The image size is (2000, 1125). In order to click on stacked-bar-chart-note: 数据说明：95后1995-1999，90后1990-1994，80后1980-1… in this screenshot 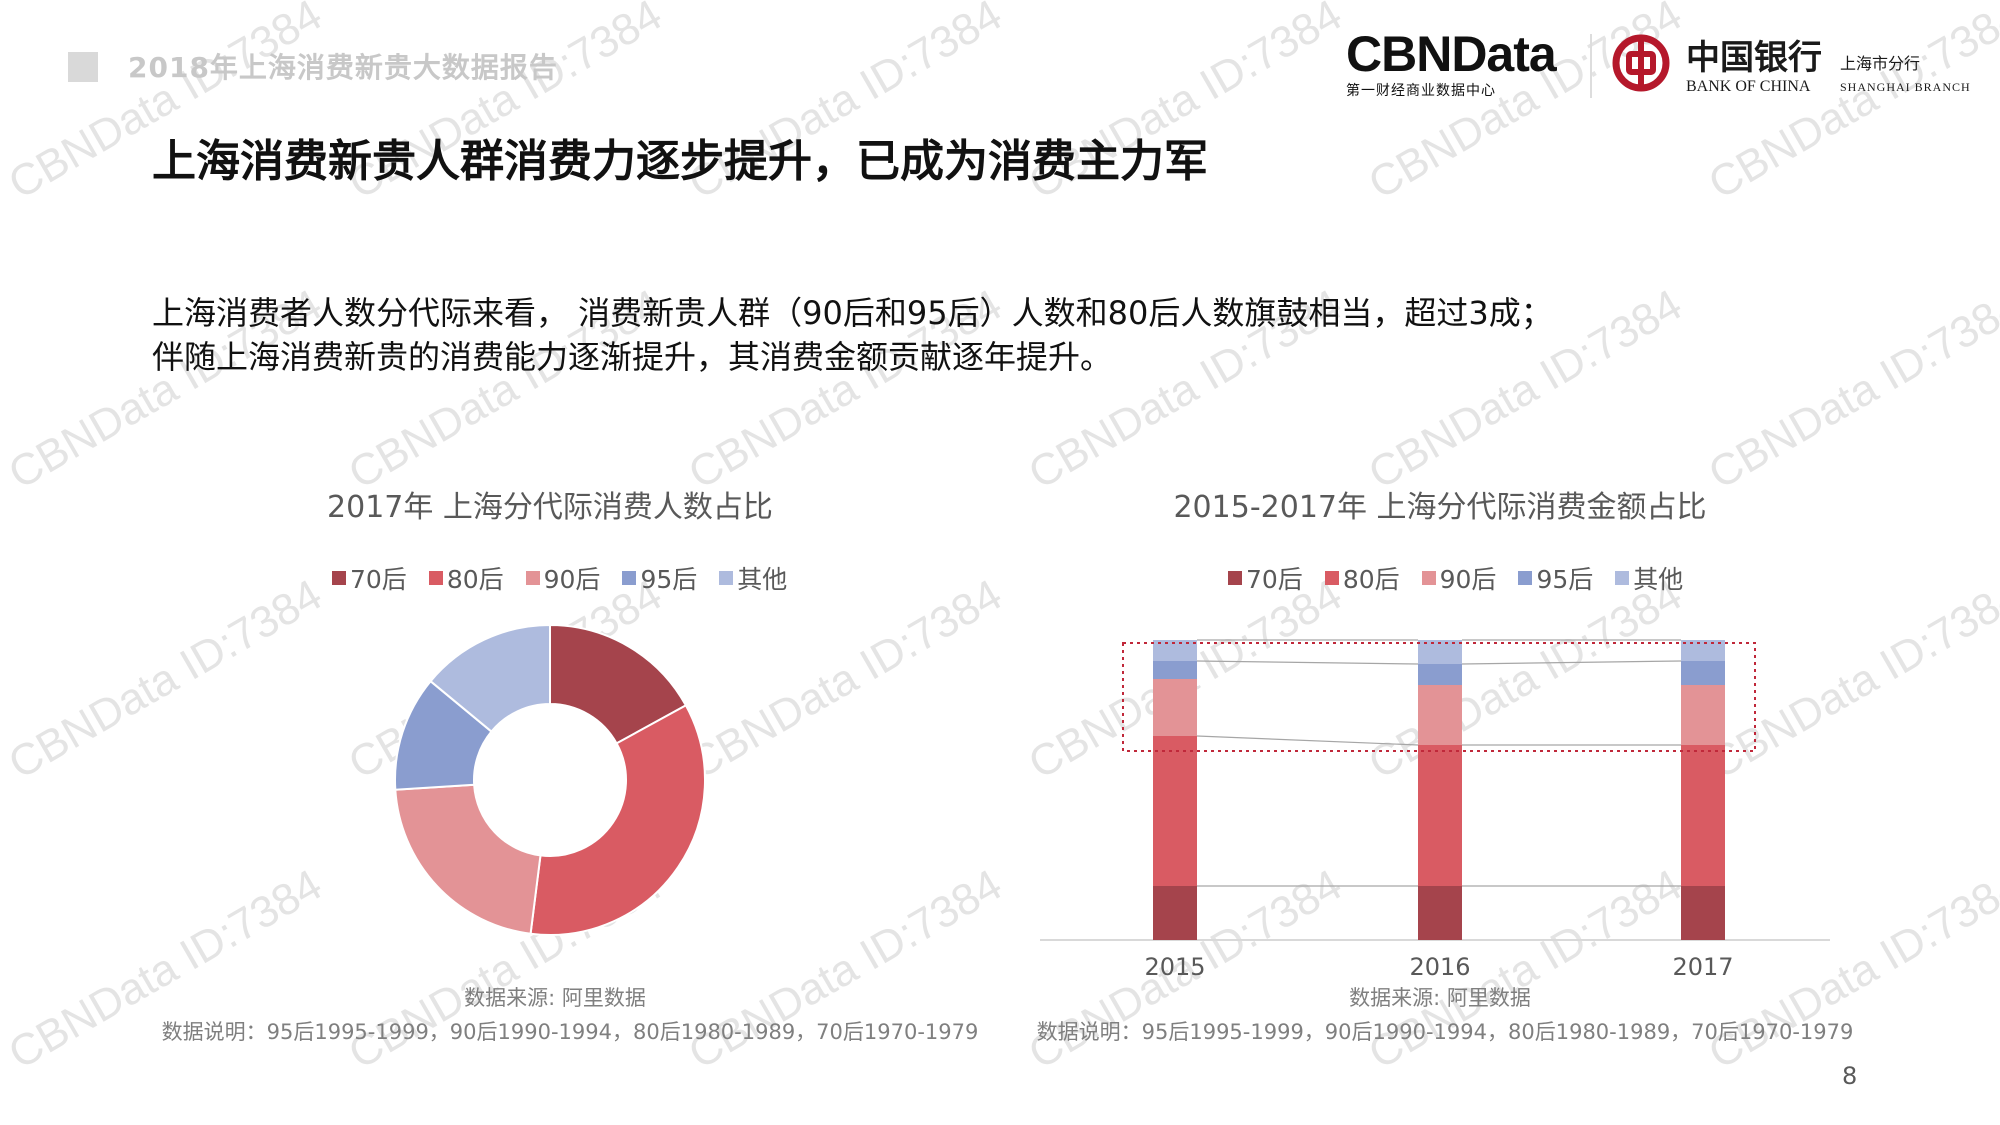, I will do `click(1445, 1032)`.